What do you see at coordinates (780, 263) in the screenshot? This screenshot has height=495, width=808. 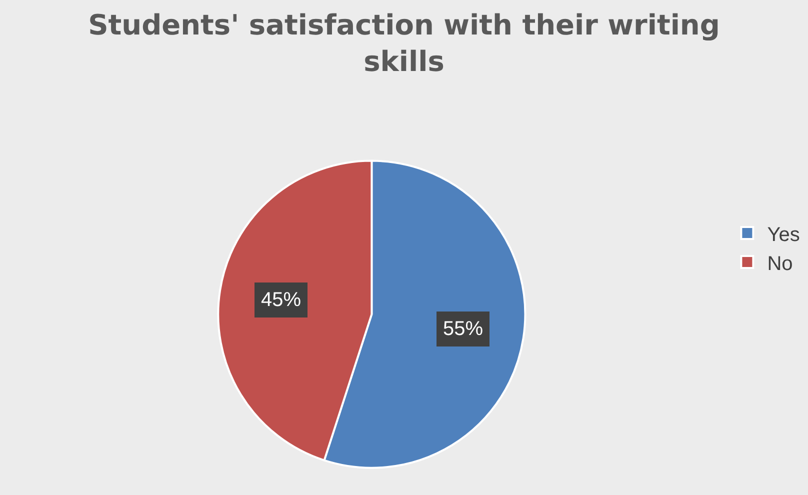 I see `legend-label: No` at bounding box center [780, 263].